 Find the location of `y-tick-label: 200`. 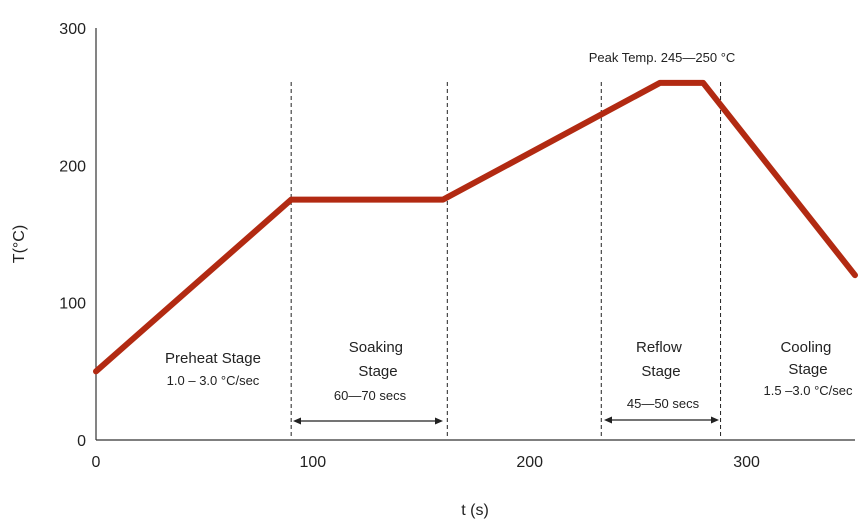

y-tick-label: 200 is located at coordinates (72, 166).